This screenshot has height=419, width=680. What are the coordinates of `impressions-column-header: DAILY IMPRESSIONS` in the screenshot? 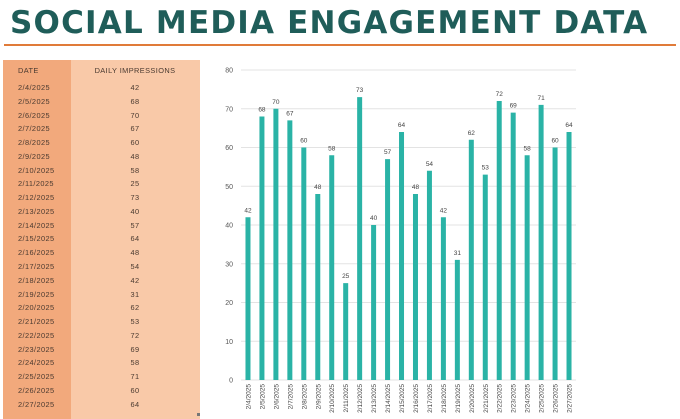 It's located at (135, 70).